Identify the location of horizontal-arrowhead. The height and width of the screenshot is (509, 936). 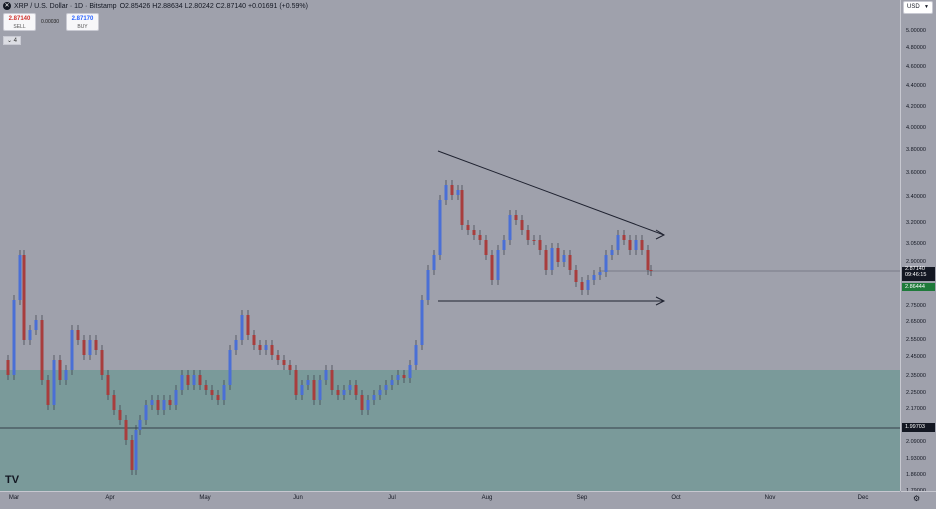
(660, 301).